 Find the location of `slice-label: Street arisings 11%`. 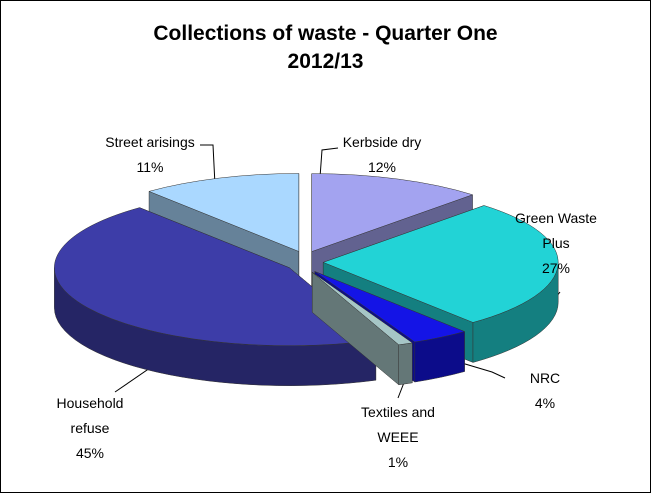

slice-label: Street arisings 11% is located at coordinates (150, 155).